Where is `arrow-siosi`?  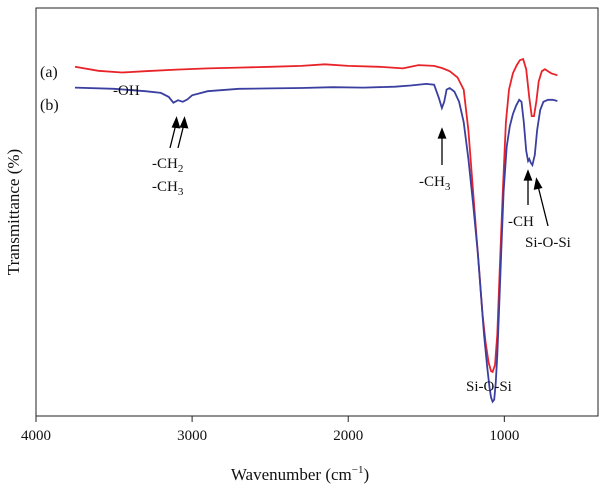
arrow-siosi is located at coordinates (543, 206).